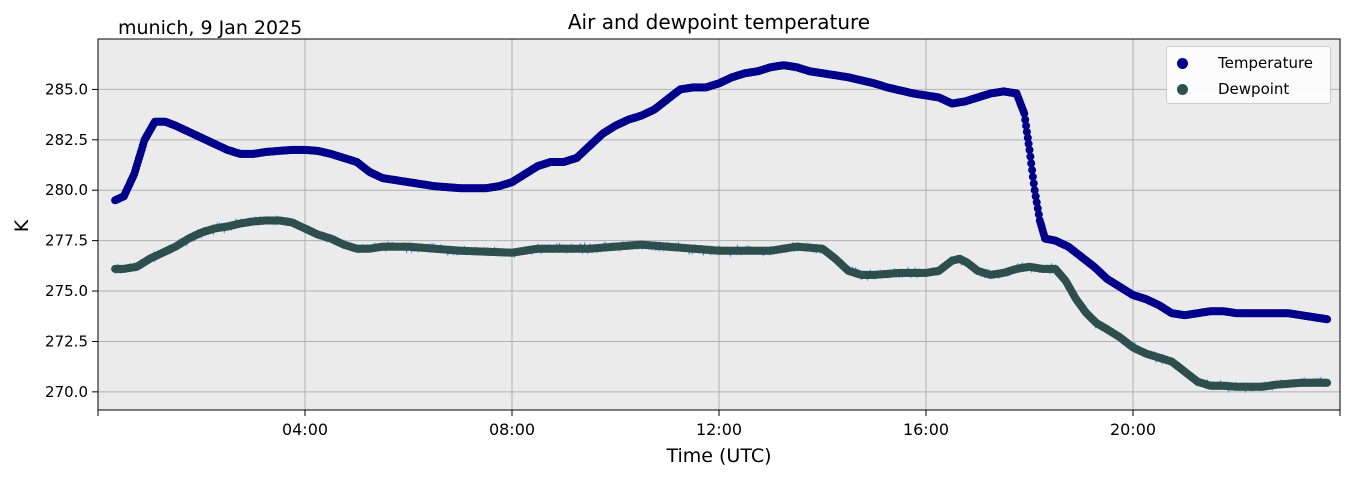 The image size is (1351, 478). I want to click on y-axis: 270.0 272.5 275.0 277.5 280.0 282.5 285.0, so click(71, 240).